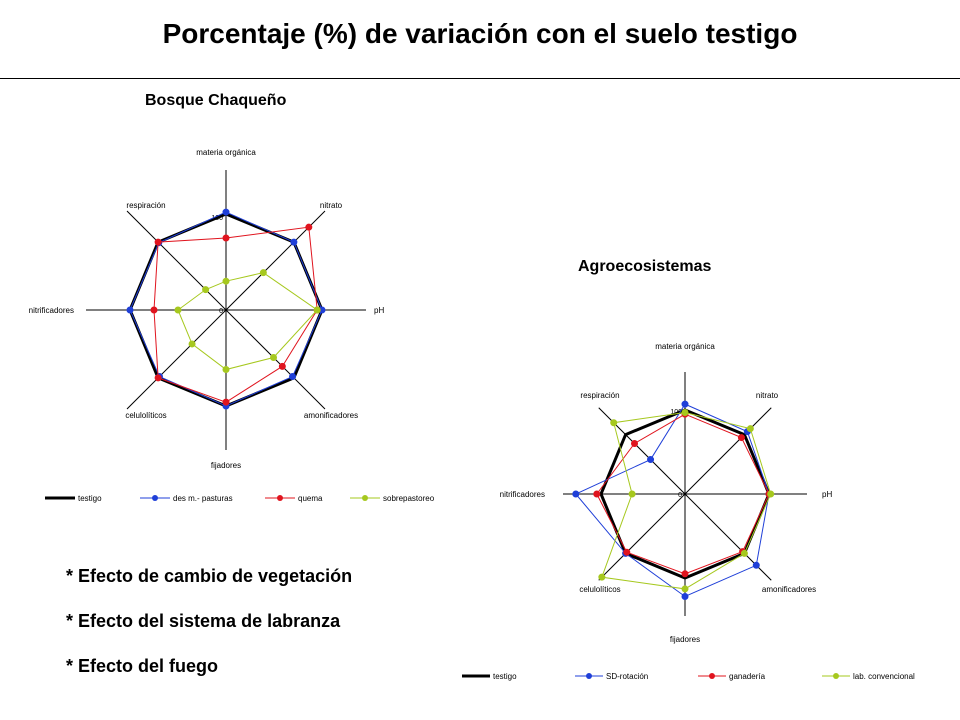 The height and width of the screenshot is (720, 960). Describe the element at coordinates (379, 310) in the screenshot. I see `chart1-axis-label-ph: pH` at that location.